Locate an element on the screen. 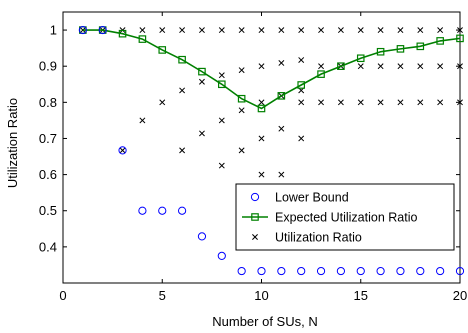  y-tick-label: 1 is located at coordinates (53, 30).